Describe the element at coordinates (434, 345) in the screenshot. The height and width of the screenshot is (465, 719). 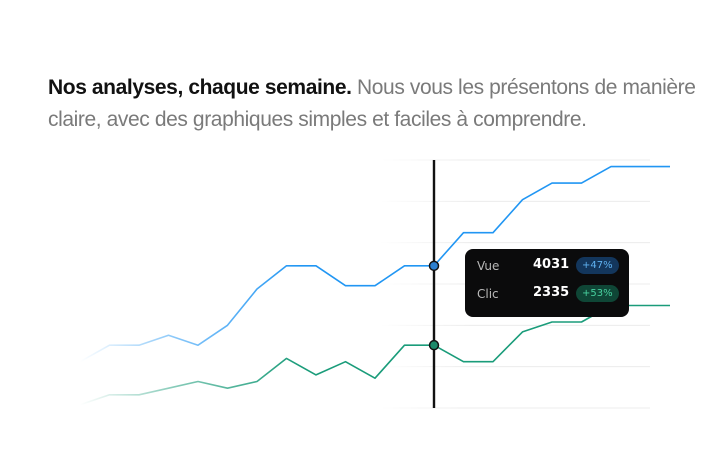
I see `highlight-point-clic` at that location.